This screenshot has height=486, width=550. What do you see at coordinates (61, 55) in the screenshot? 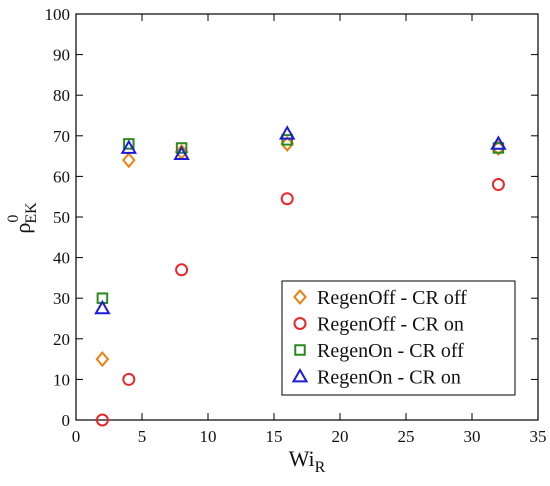
I see `y-tick-label: 90` at bounding box center [61, 55].